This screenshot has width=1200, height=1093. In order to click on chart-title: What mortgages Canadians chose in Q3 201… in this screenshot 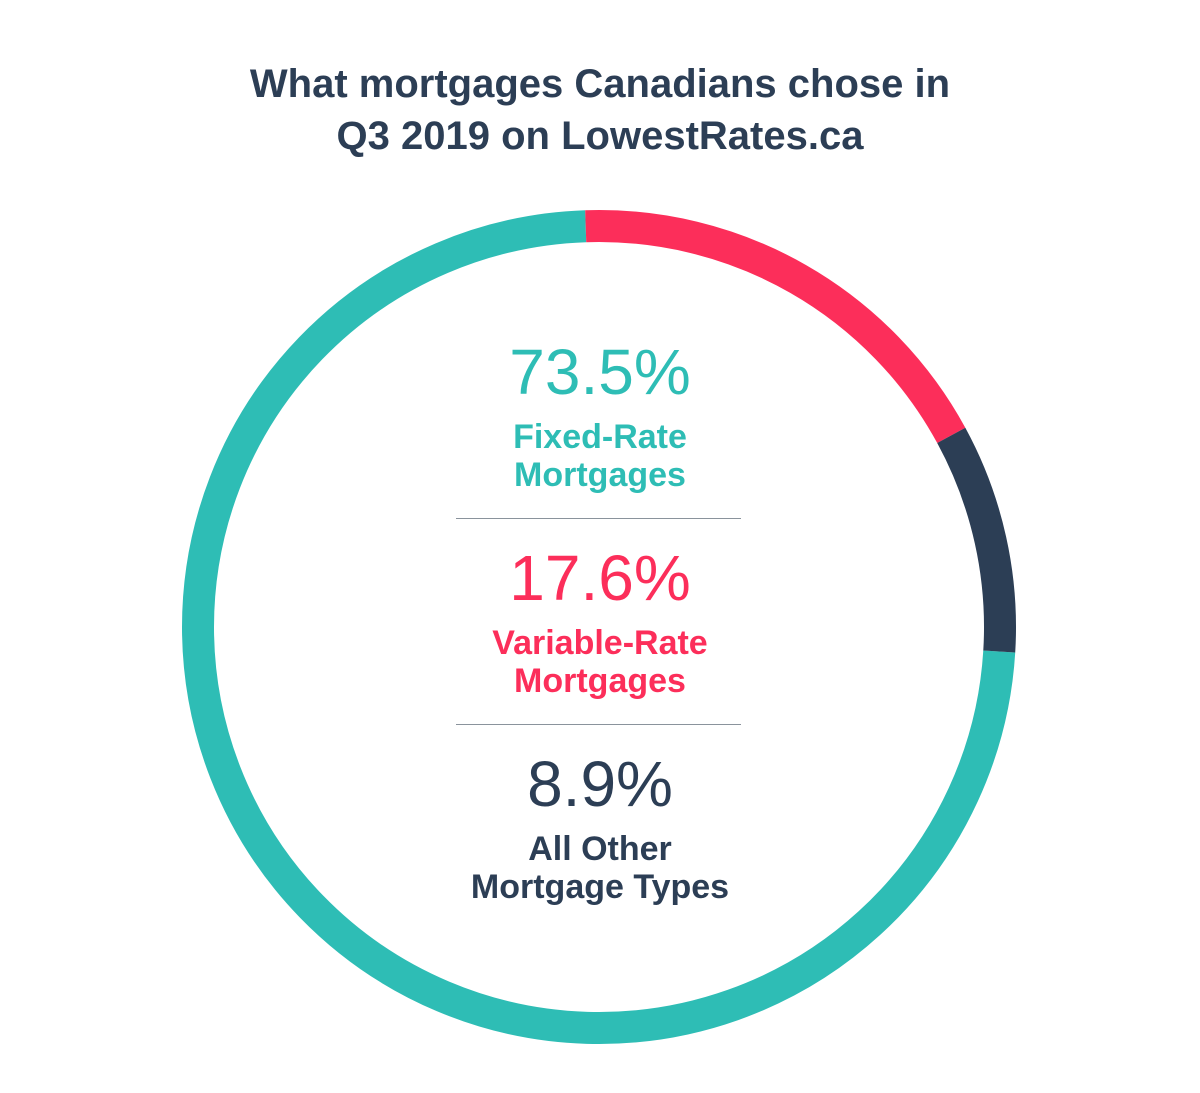, I will do `click(600, 110)`.